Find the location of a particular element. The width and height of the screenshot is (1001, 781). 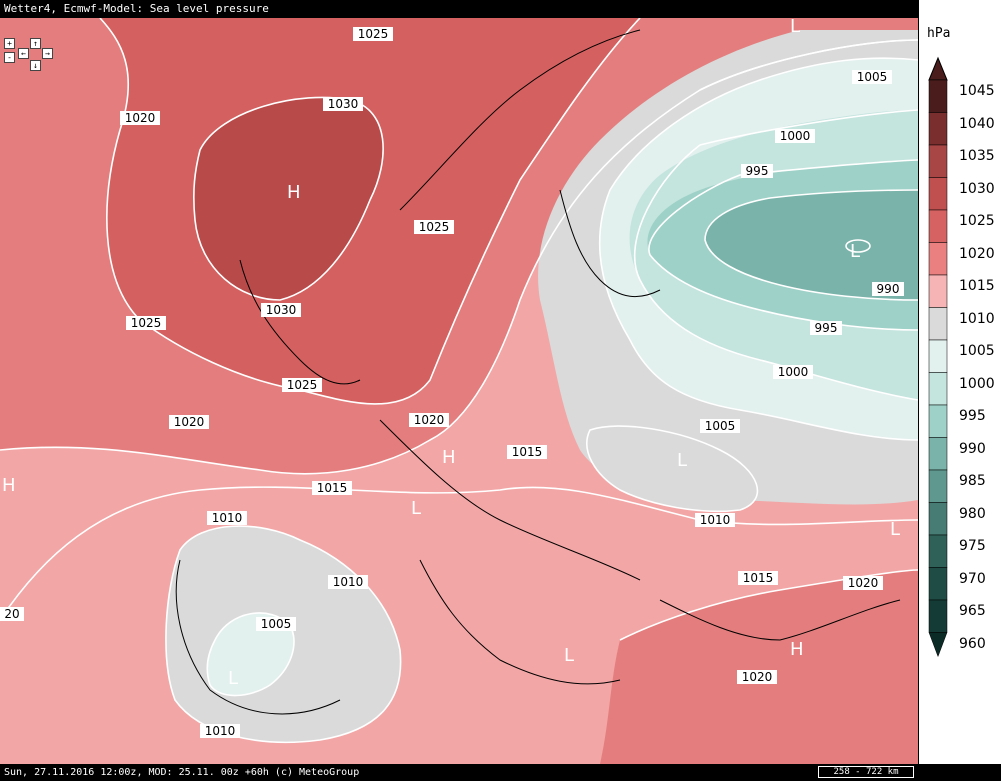

legend-label: 1025 is located at coordinates (977, 221).